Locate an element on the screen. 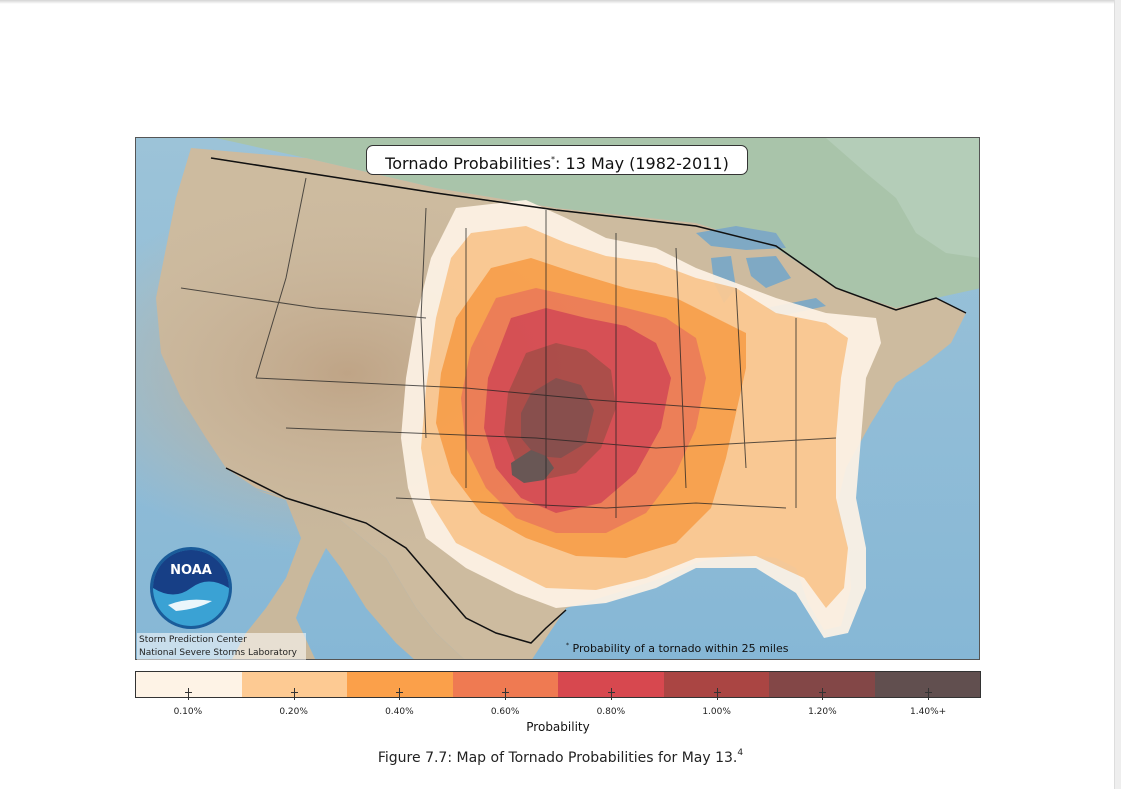 This screenshot has width=1121, height=789. legend-tick-label: 0.80% is located at coordinates (611, 712).